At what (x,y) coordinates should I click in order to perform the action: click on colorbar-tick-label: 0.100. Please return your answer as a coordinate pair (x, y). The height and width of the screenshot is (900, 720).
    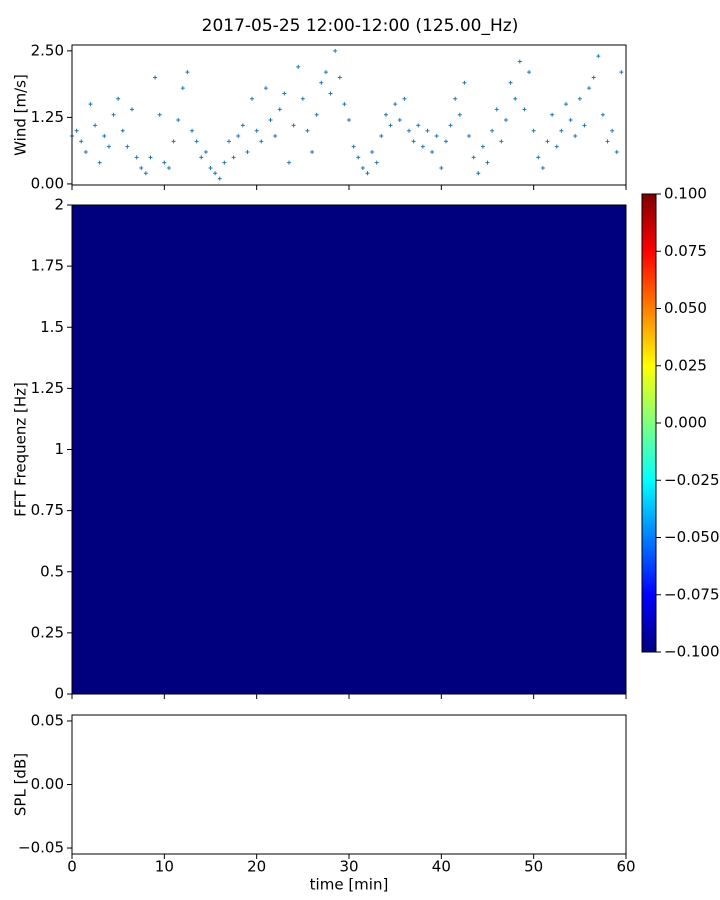
    Looking at the image, I should click on (685, 194).